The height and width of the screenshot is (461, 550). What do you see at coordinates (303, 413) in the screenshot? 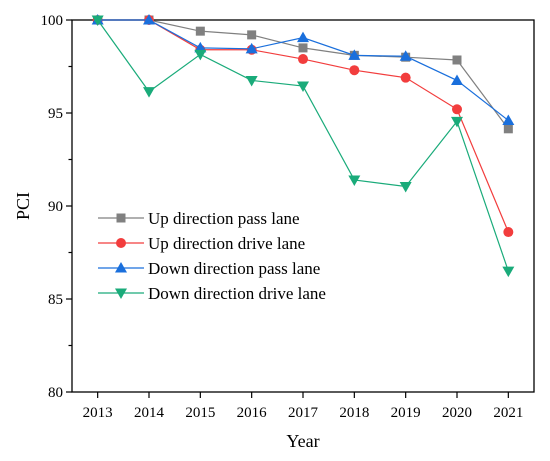
I see `x-tick-label: 2017` at bounding box center [303, 413].